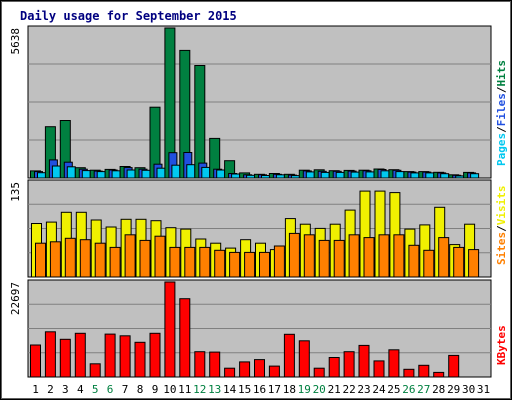 This screenshot has width=512, height=400. What do you see at coordinates (15, 298) in the screenshot?
I see `ymax-label-kbytes: 22697` at bounding box center [15, 298].